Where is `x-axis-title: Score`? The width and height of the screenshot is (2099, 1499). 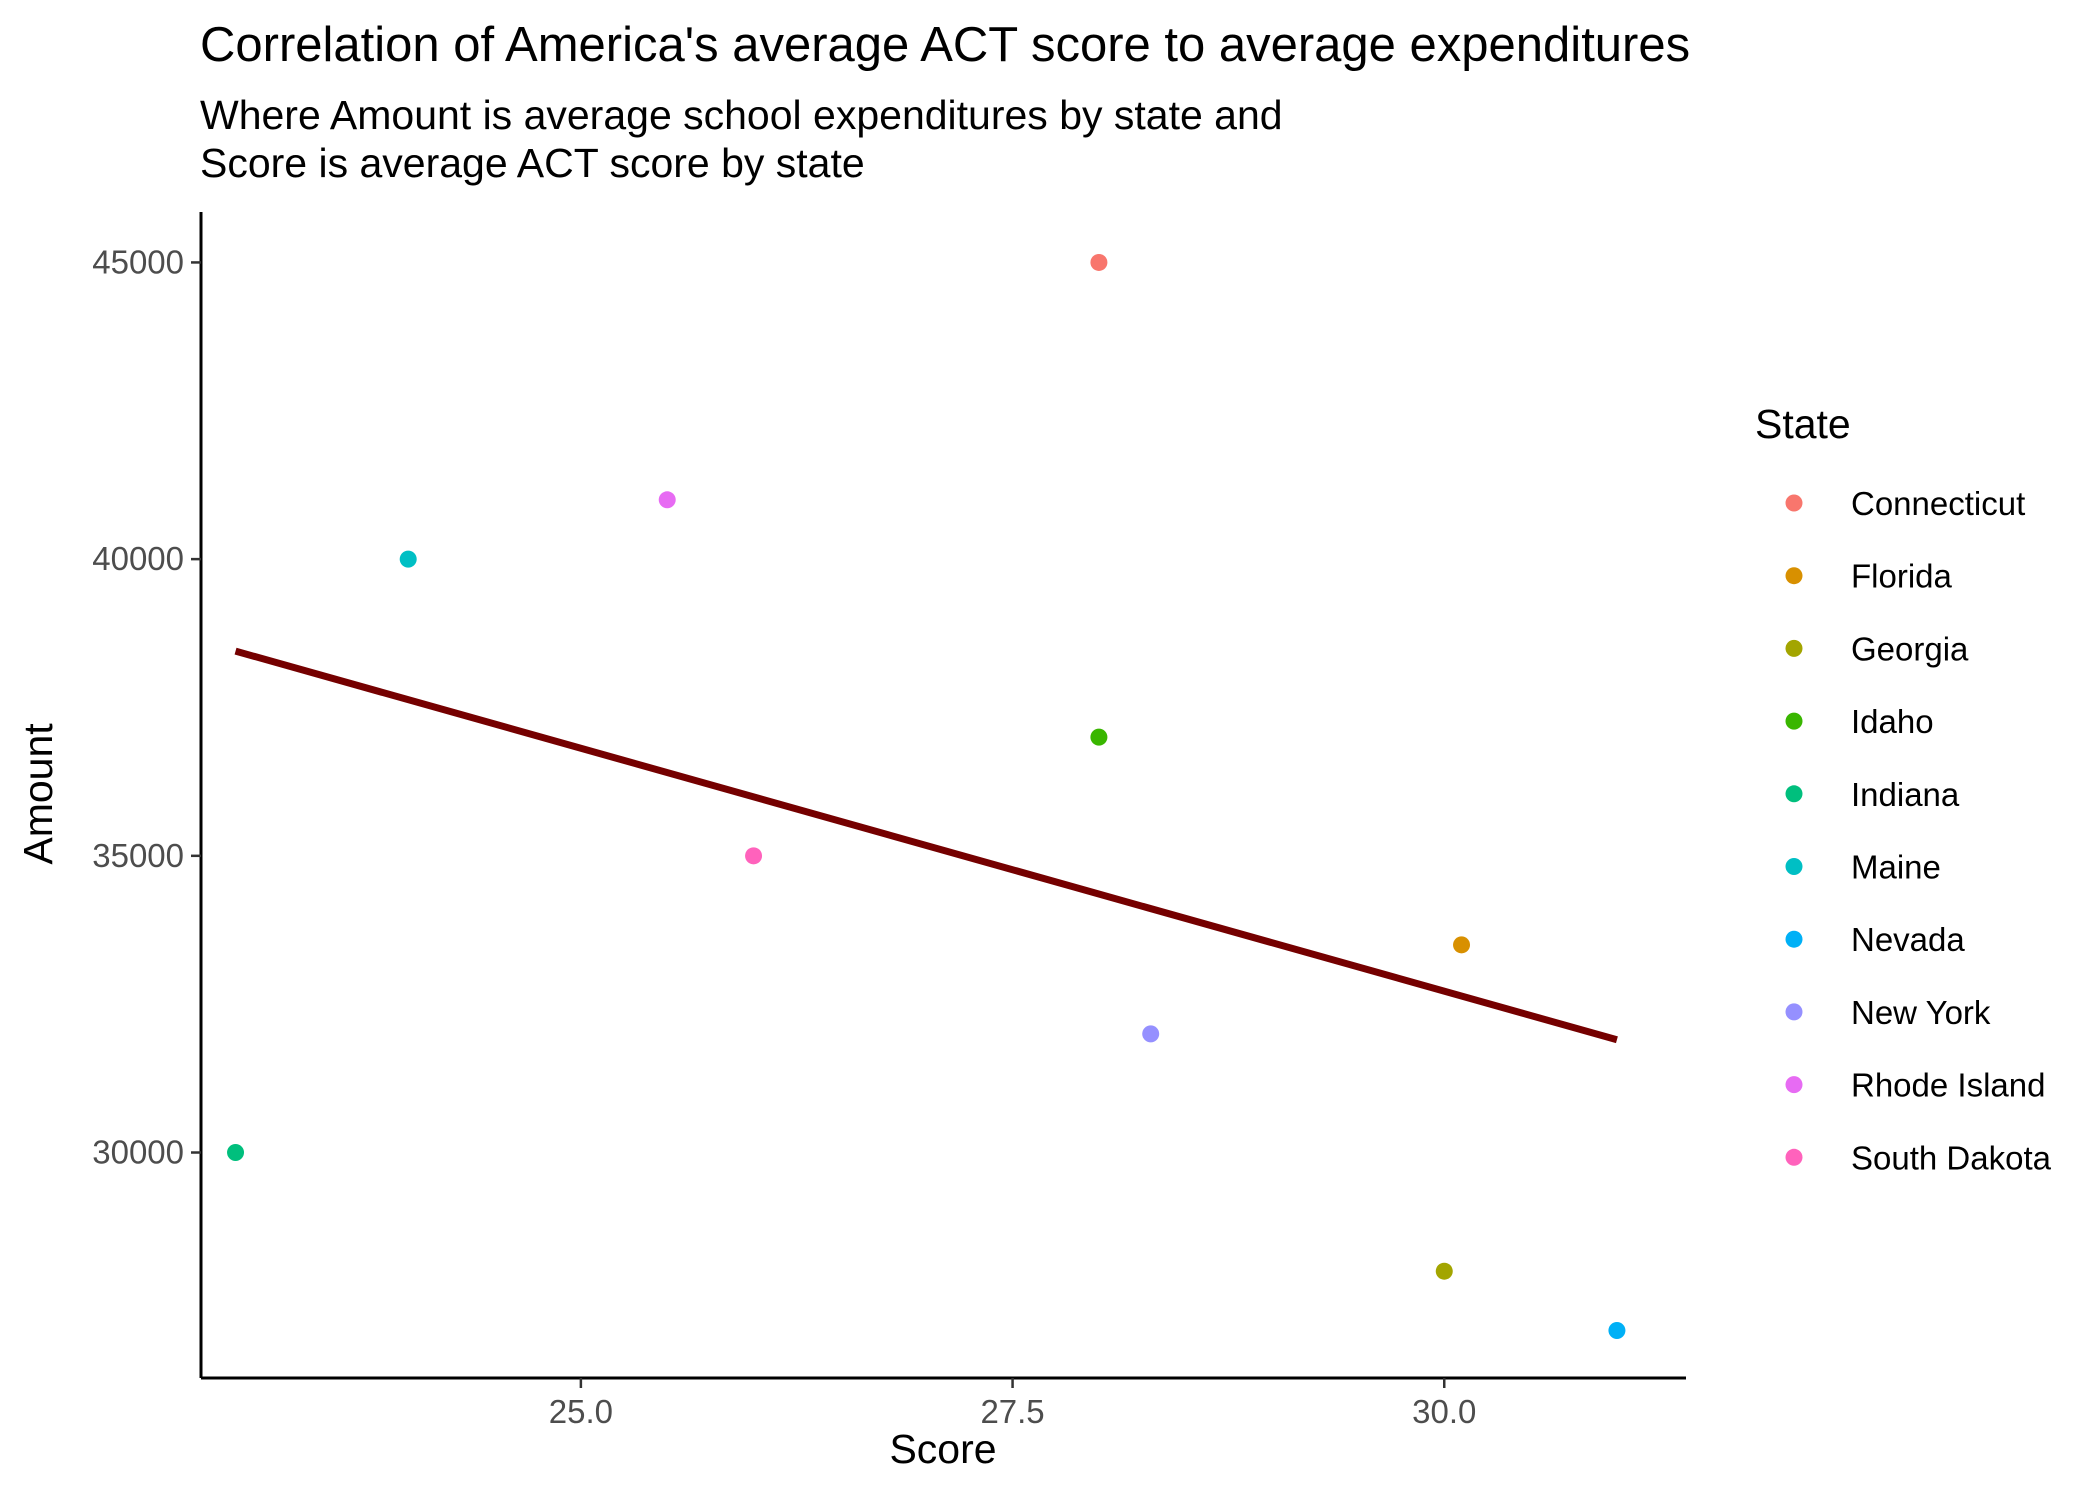
x-axis-title: Score is located at coordinates (942, 1449).